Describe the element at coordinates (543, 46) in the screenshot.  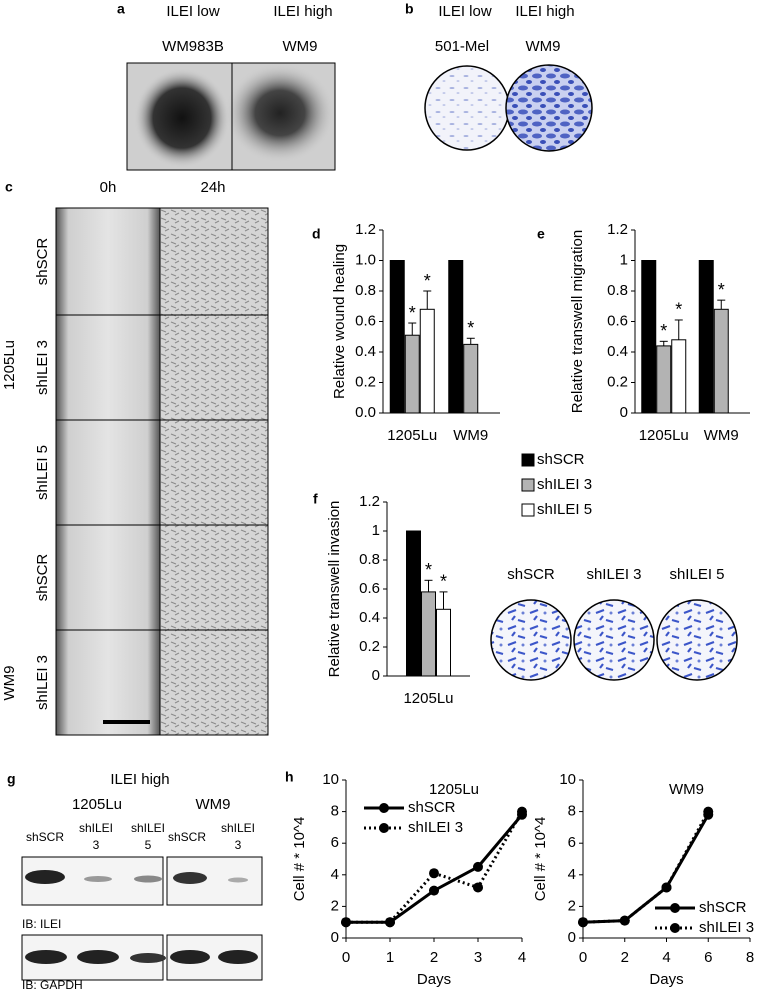
I see `cell-line: WM9` at that location.